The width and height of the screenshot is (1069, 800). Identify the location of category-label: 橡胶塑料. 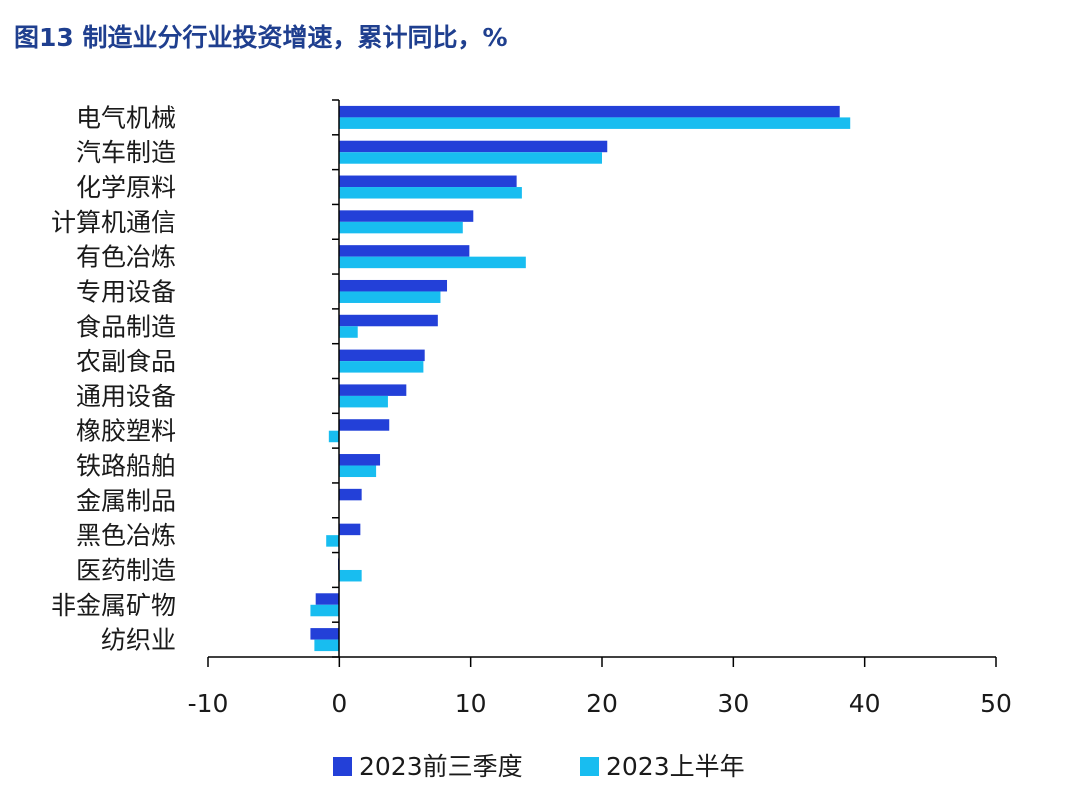
(126, 431).